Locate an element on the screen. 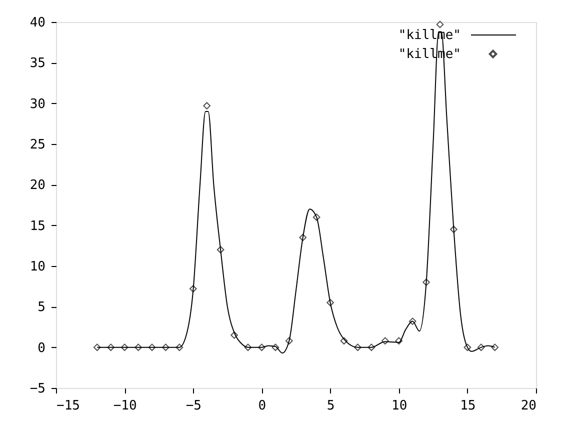 The width and height of the screenshot is (570, 427). x-tick-label: 0 is located at coordinates (262, 406).